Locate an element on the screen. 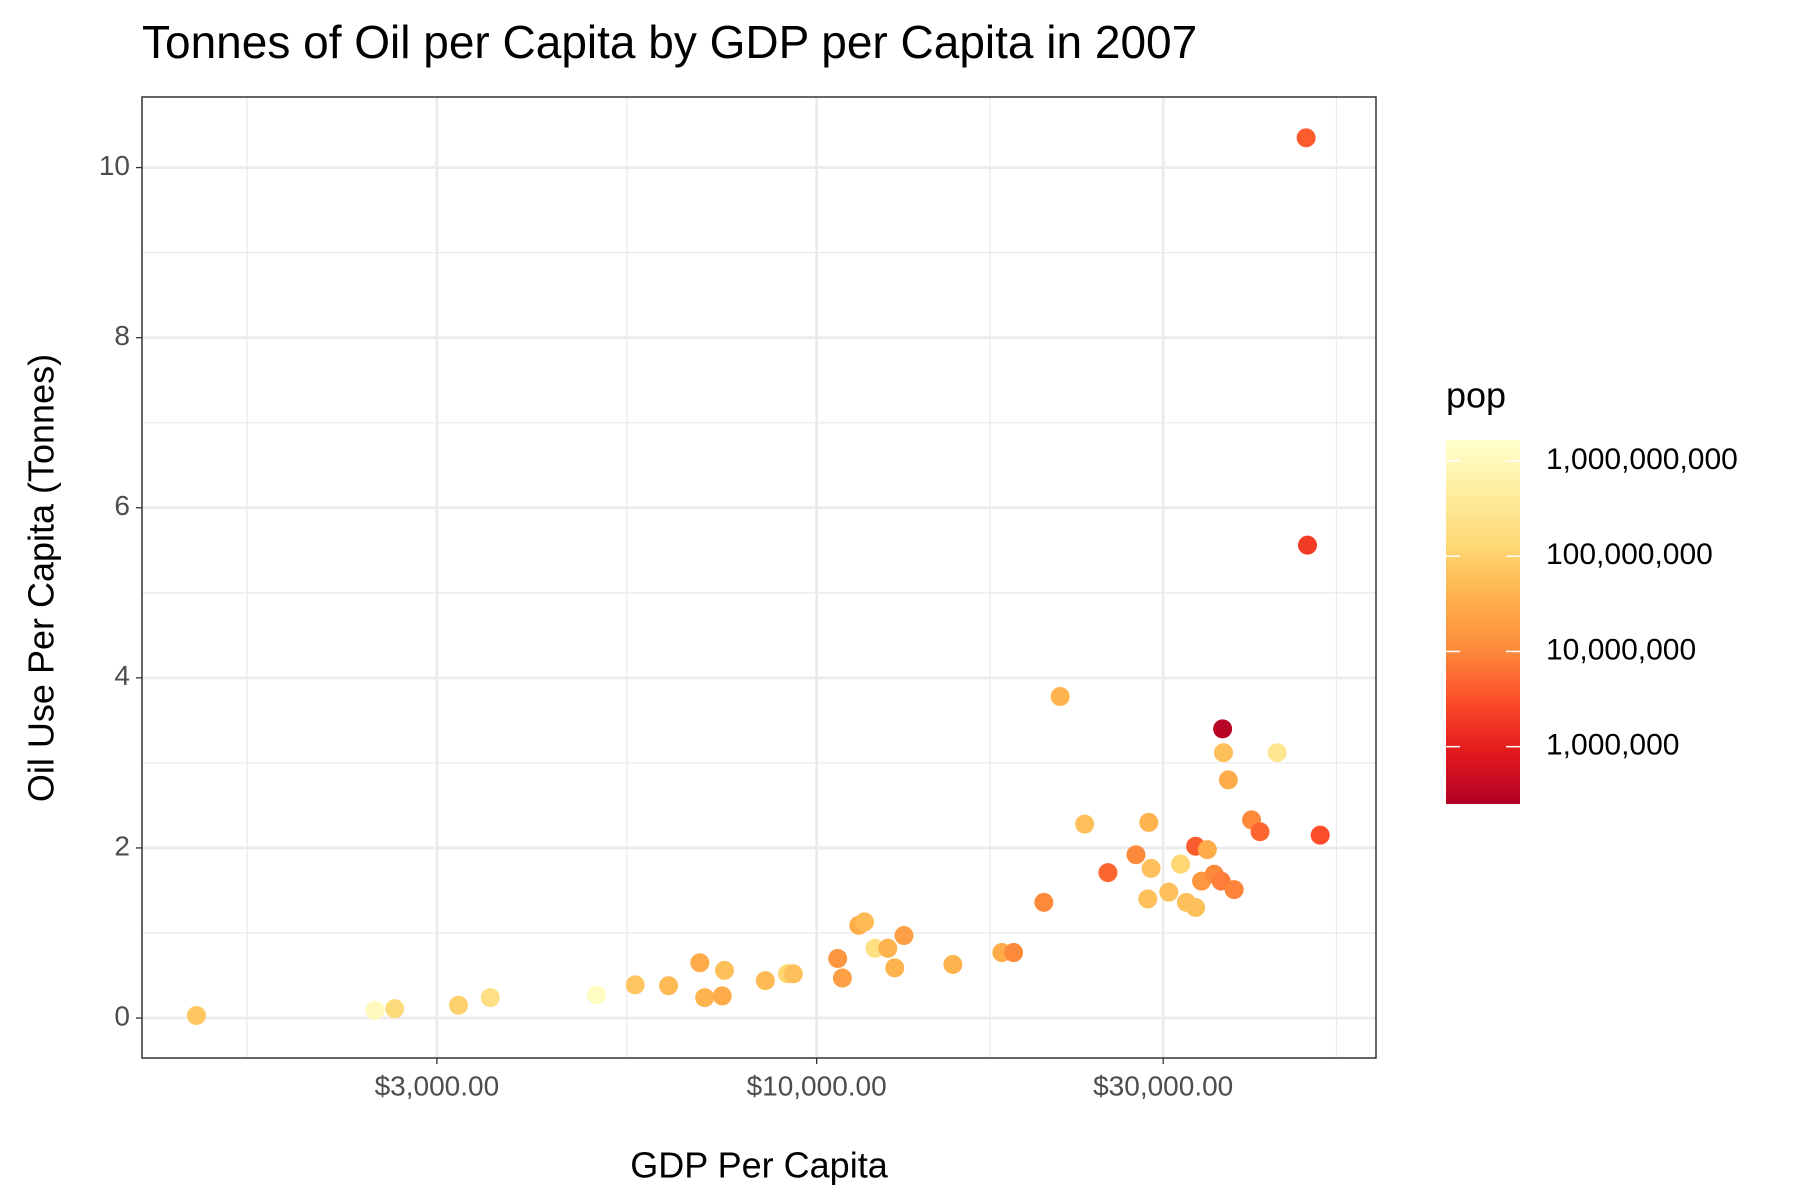  legend-label: 1,000,000,000 is located at coordinates (1642, 459).